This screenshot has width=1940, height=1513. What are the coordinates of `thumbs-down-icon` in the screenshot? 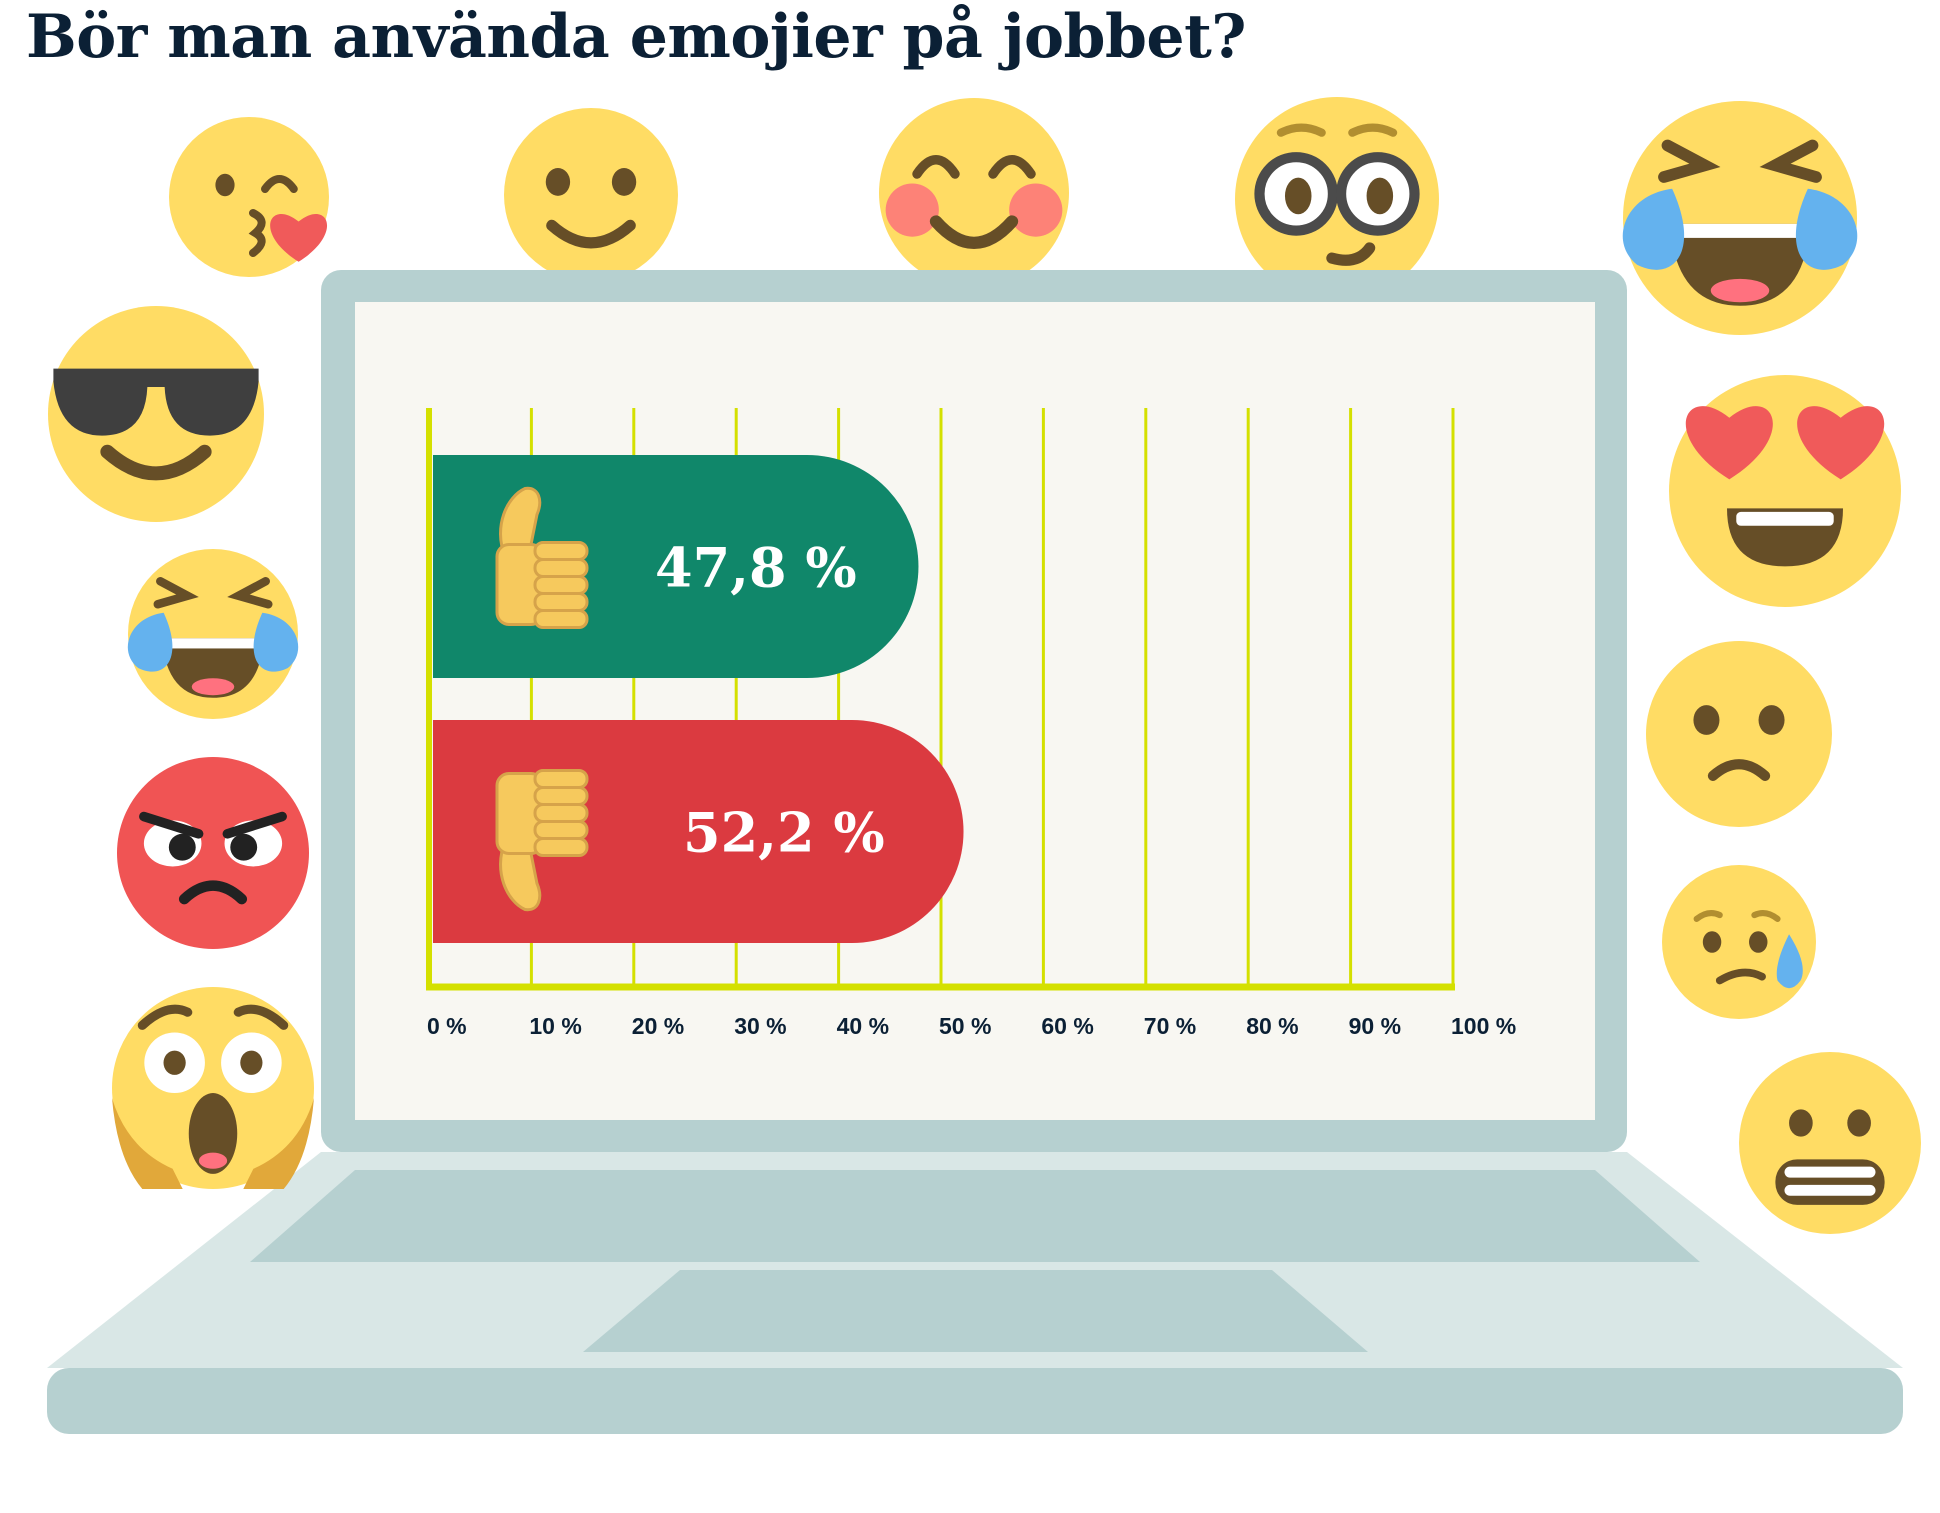 It's located at (542, 840).